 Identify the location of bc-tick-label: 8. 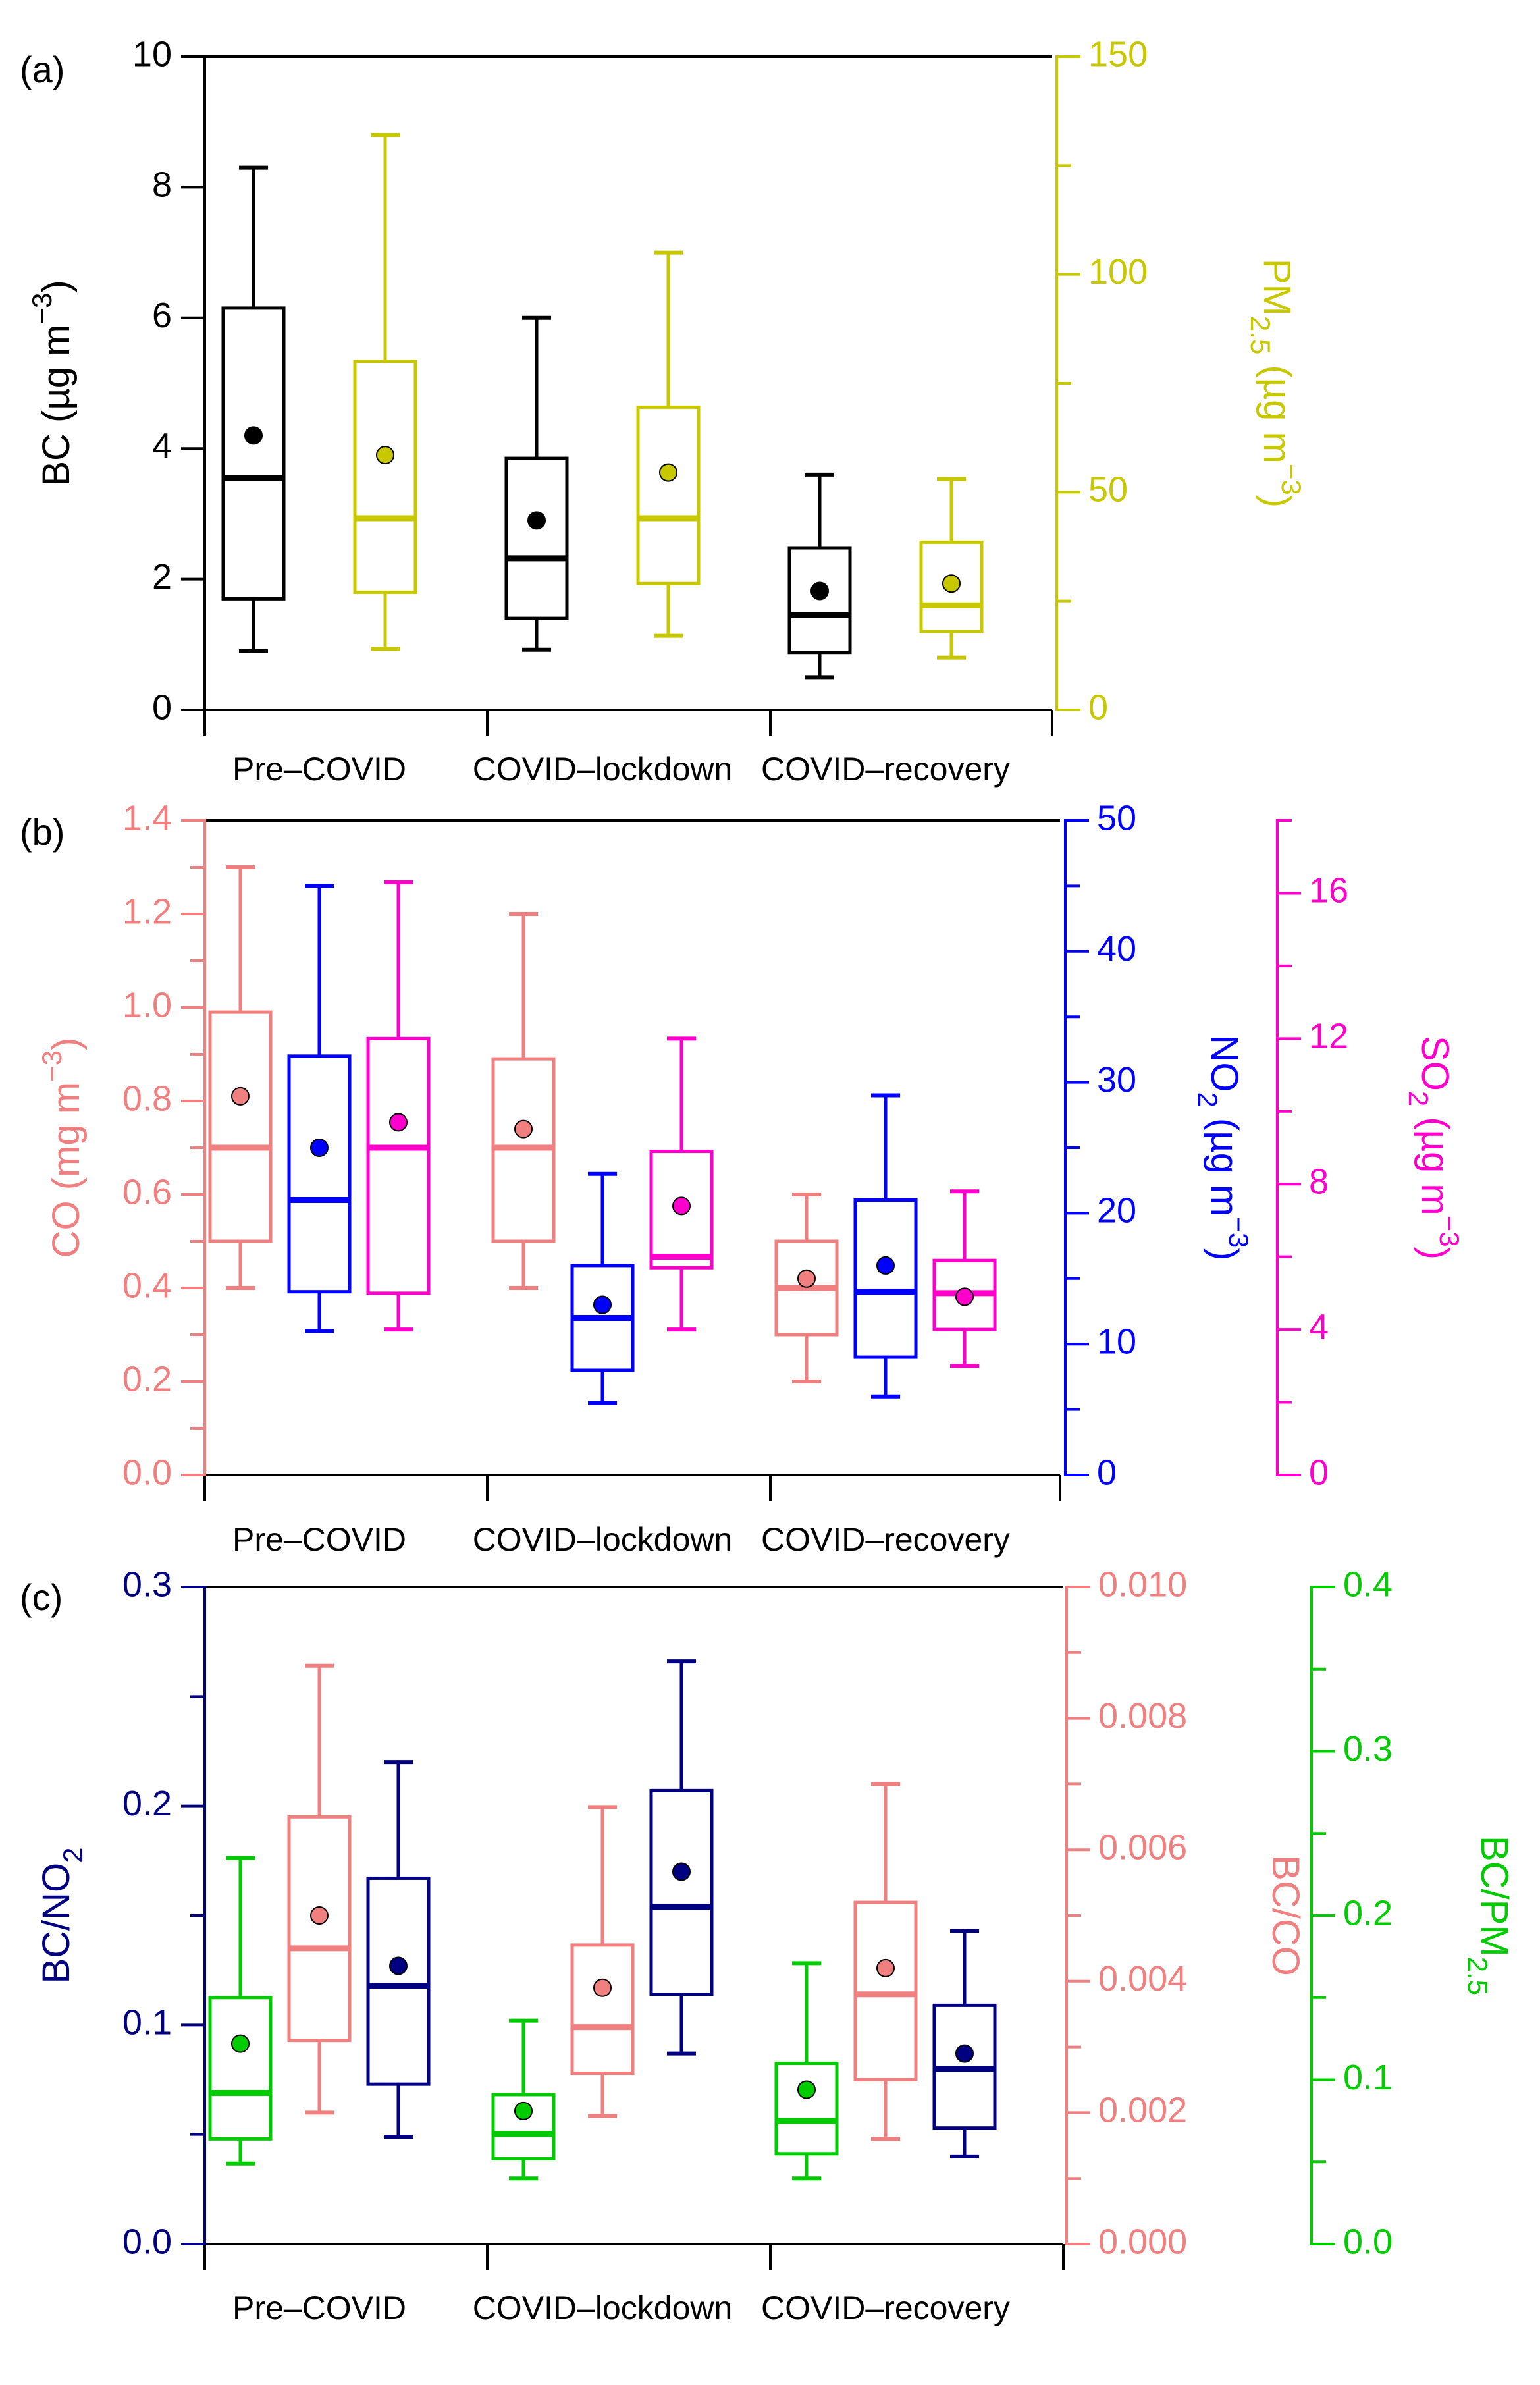
(162, 185).